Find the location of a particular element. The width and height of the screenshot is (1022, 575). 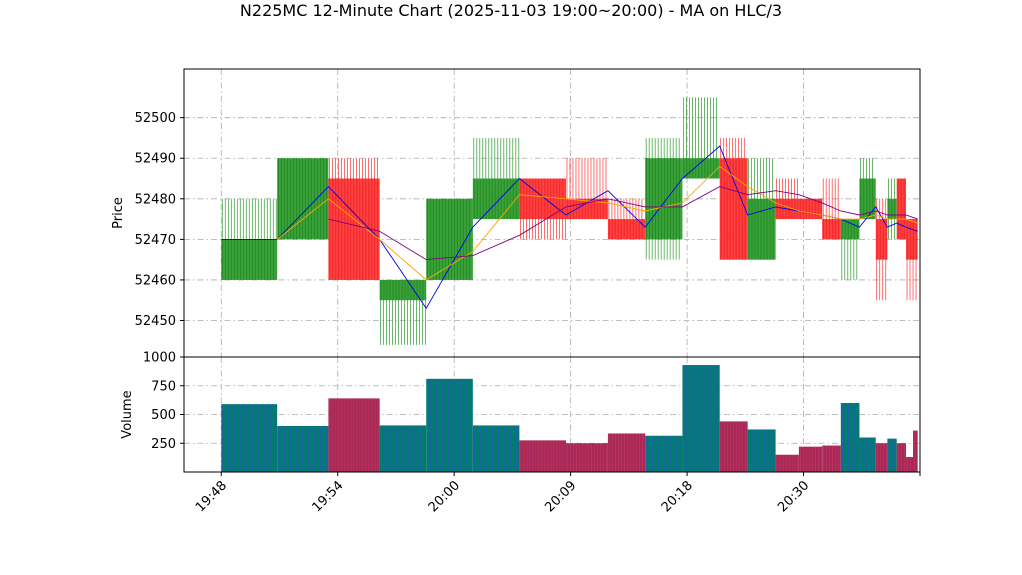

time-x-axis: 19:48 19:54 20:00 20:09 20:18 20:30 is located at coordinates (557, 493).